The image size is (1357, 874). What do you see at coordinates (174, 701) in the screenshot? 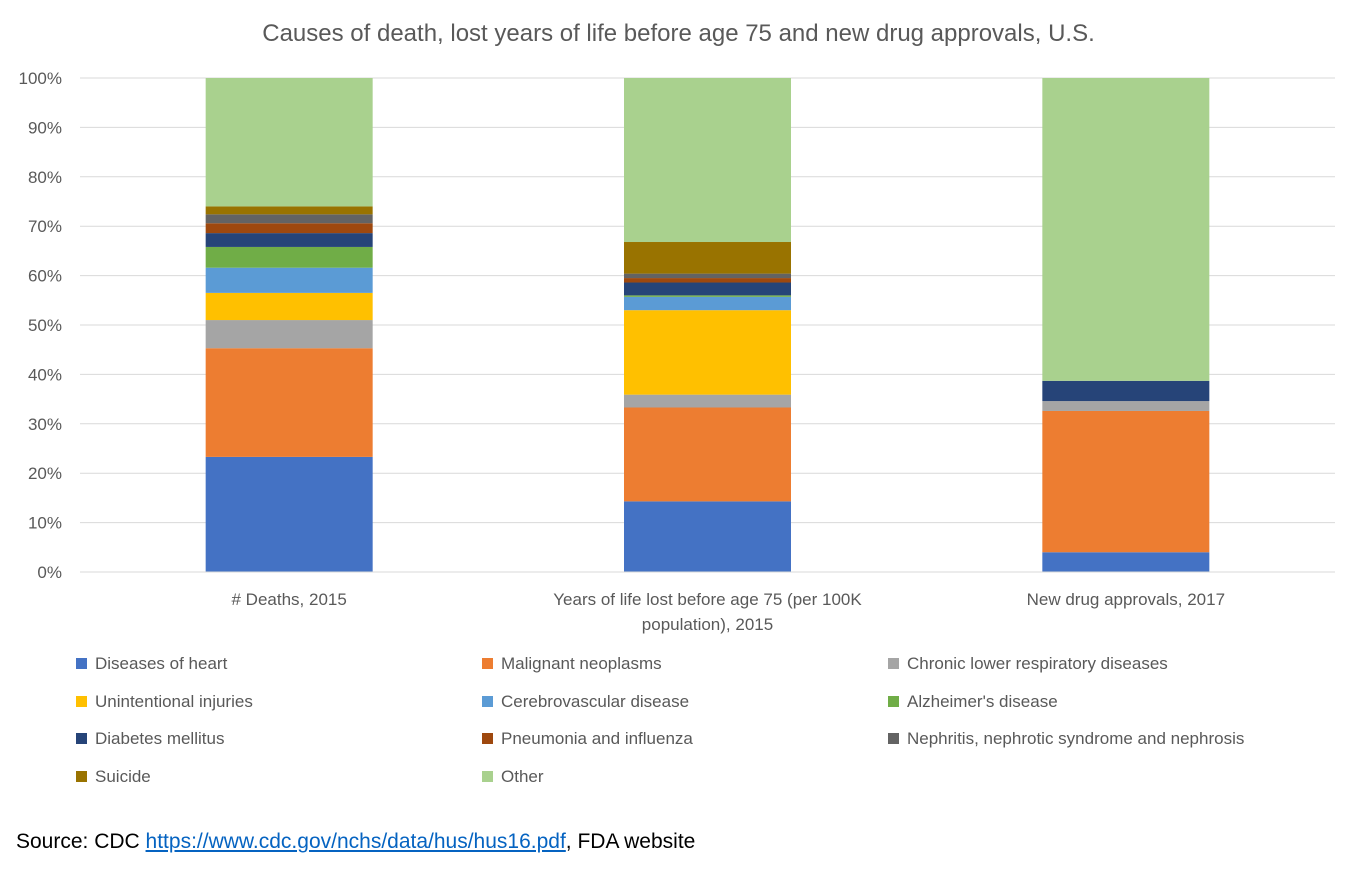
I see `legend-label: Unintentional injuries` at bounding box center [174, 701].